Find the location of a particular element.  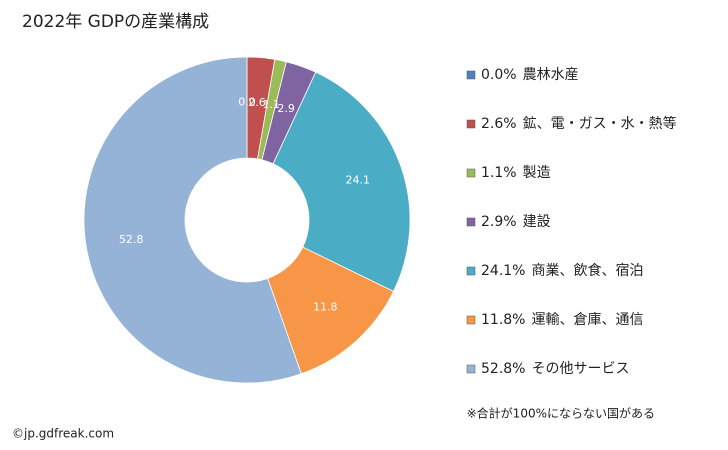

data-label: 11.8 is located at coordinates (325, 307).